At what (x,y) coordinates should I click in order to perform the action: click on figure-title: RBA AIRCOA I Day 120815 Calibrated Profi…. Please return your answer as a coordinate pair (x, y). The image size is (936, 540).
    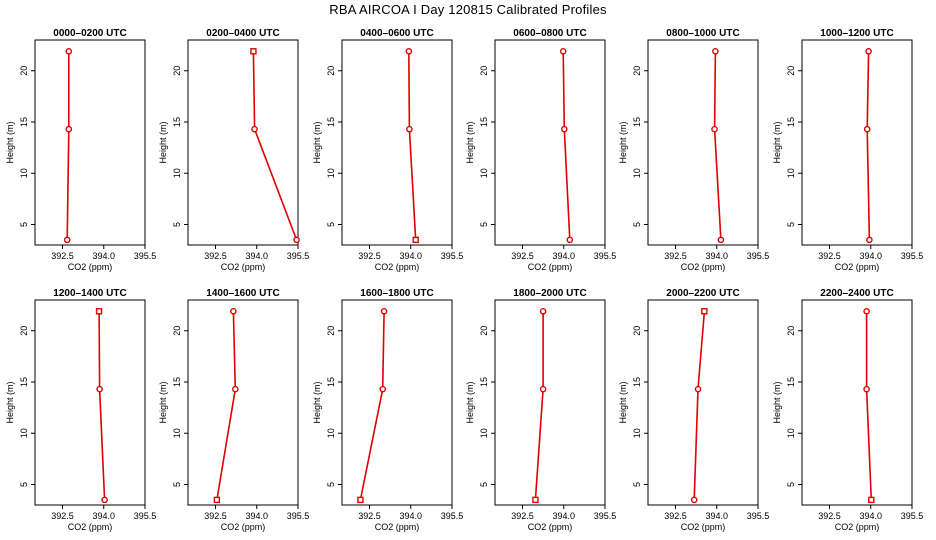
    Looking at the image, I should click on (468, 9).